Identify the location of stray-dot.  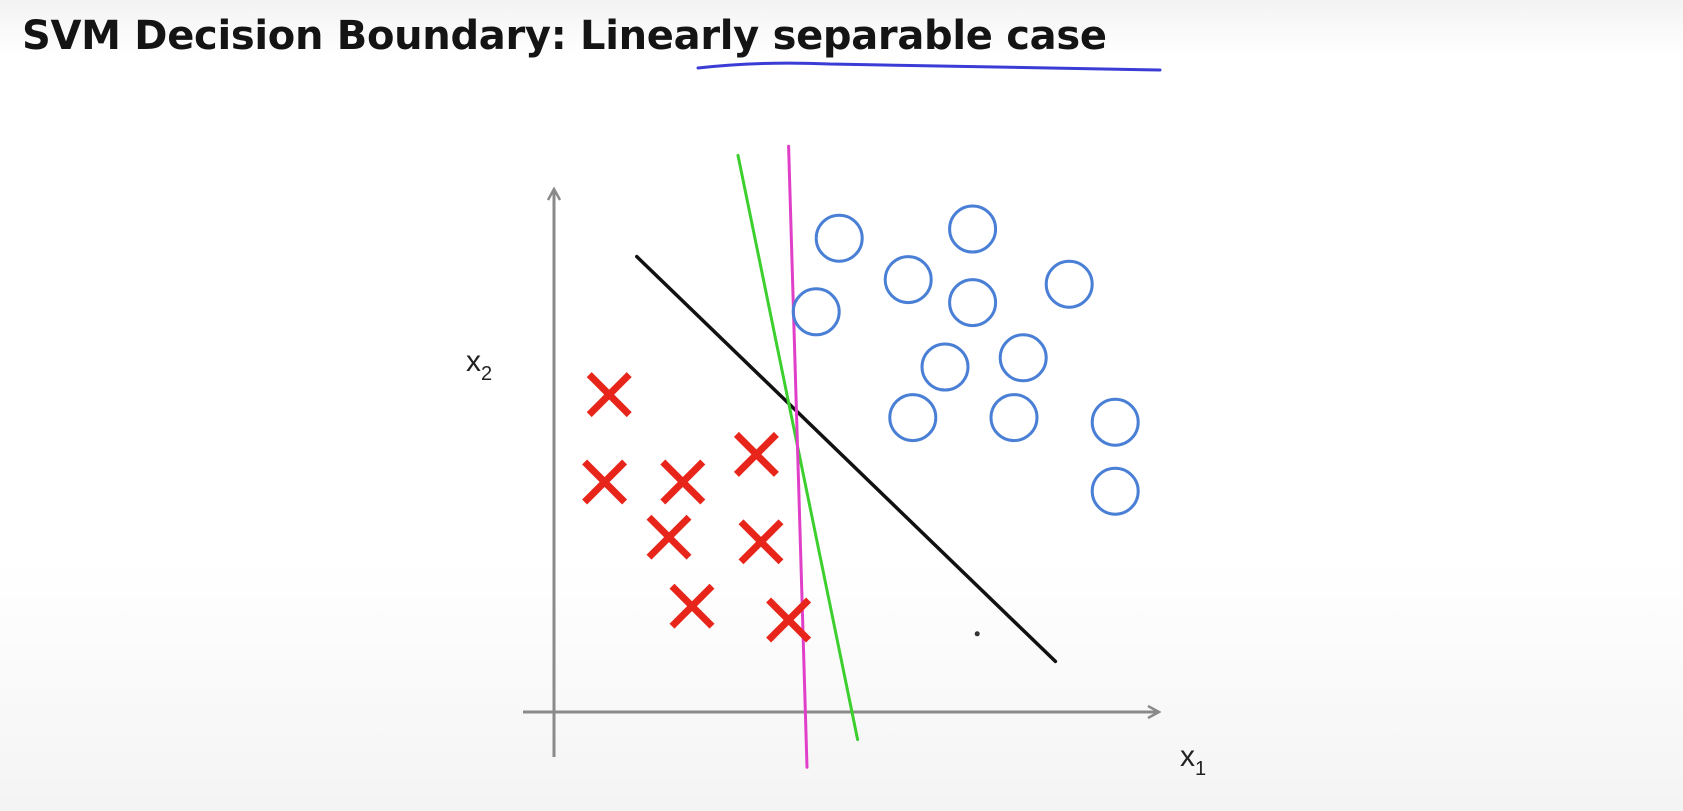
(977, 634).